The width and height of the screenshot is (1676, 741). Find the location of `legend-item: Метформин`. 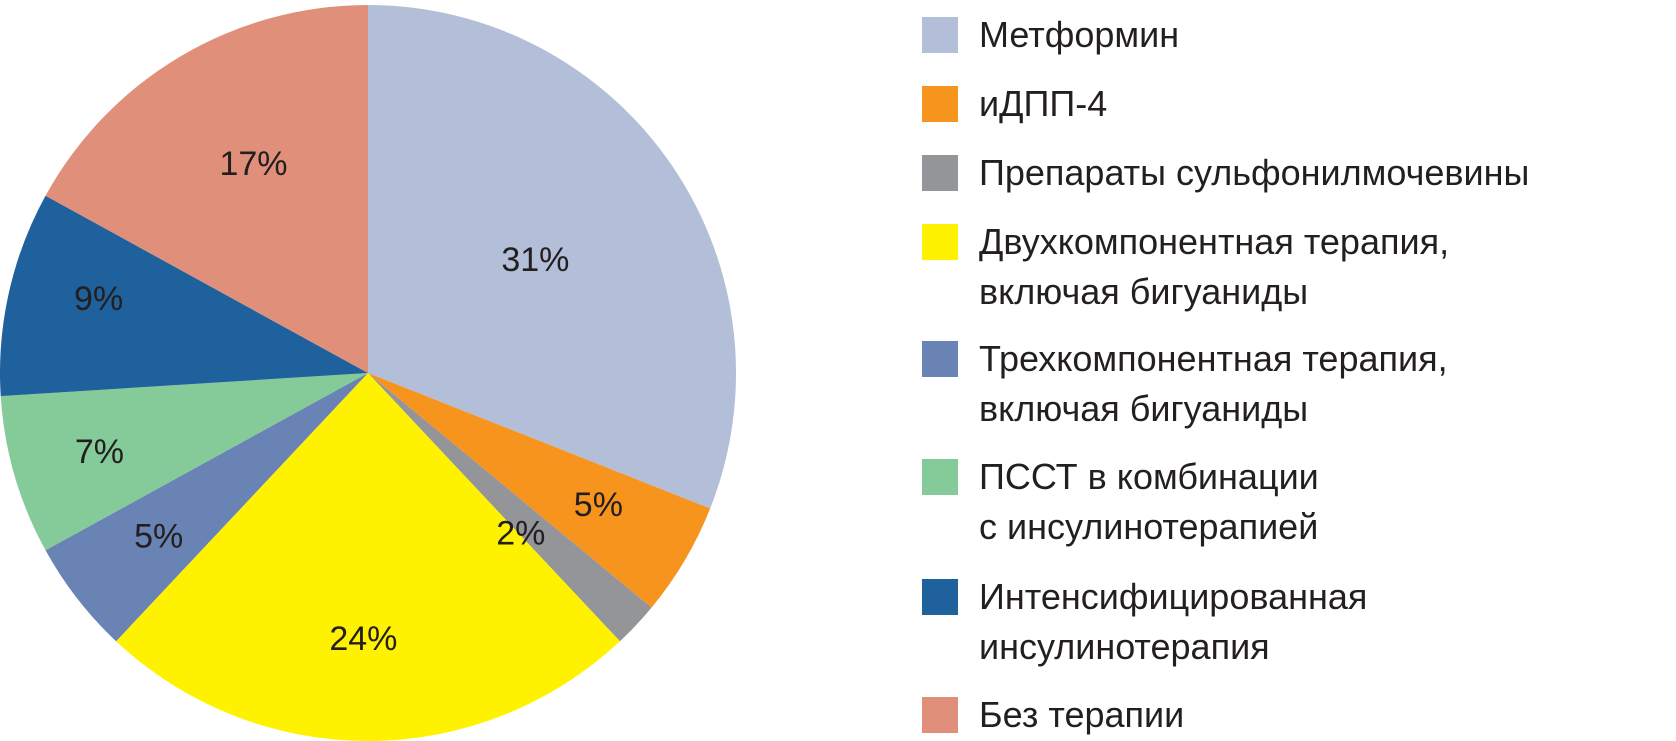

legend-item: Метформин is located at coordinates (1050, 37).